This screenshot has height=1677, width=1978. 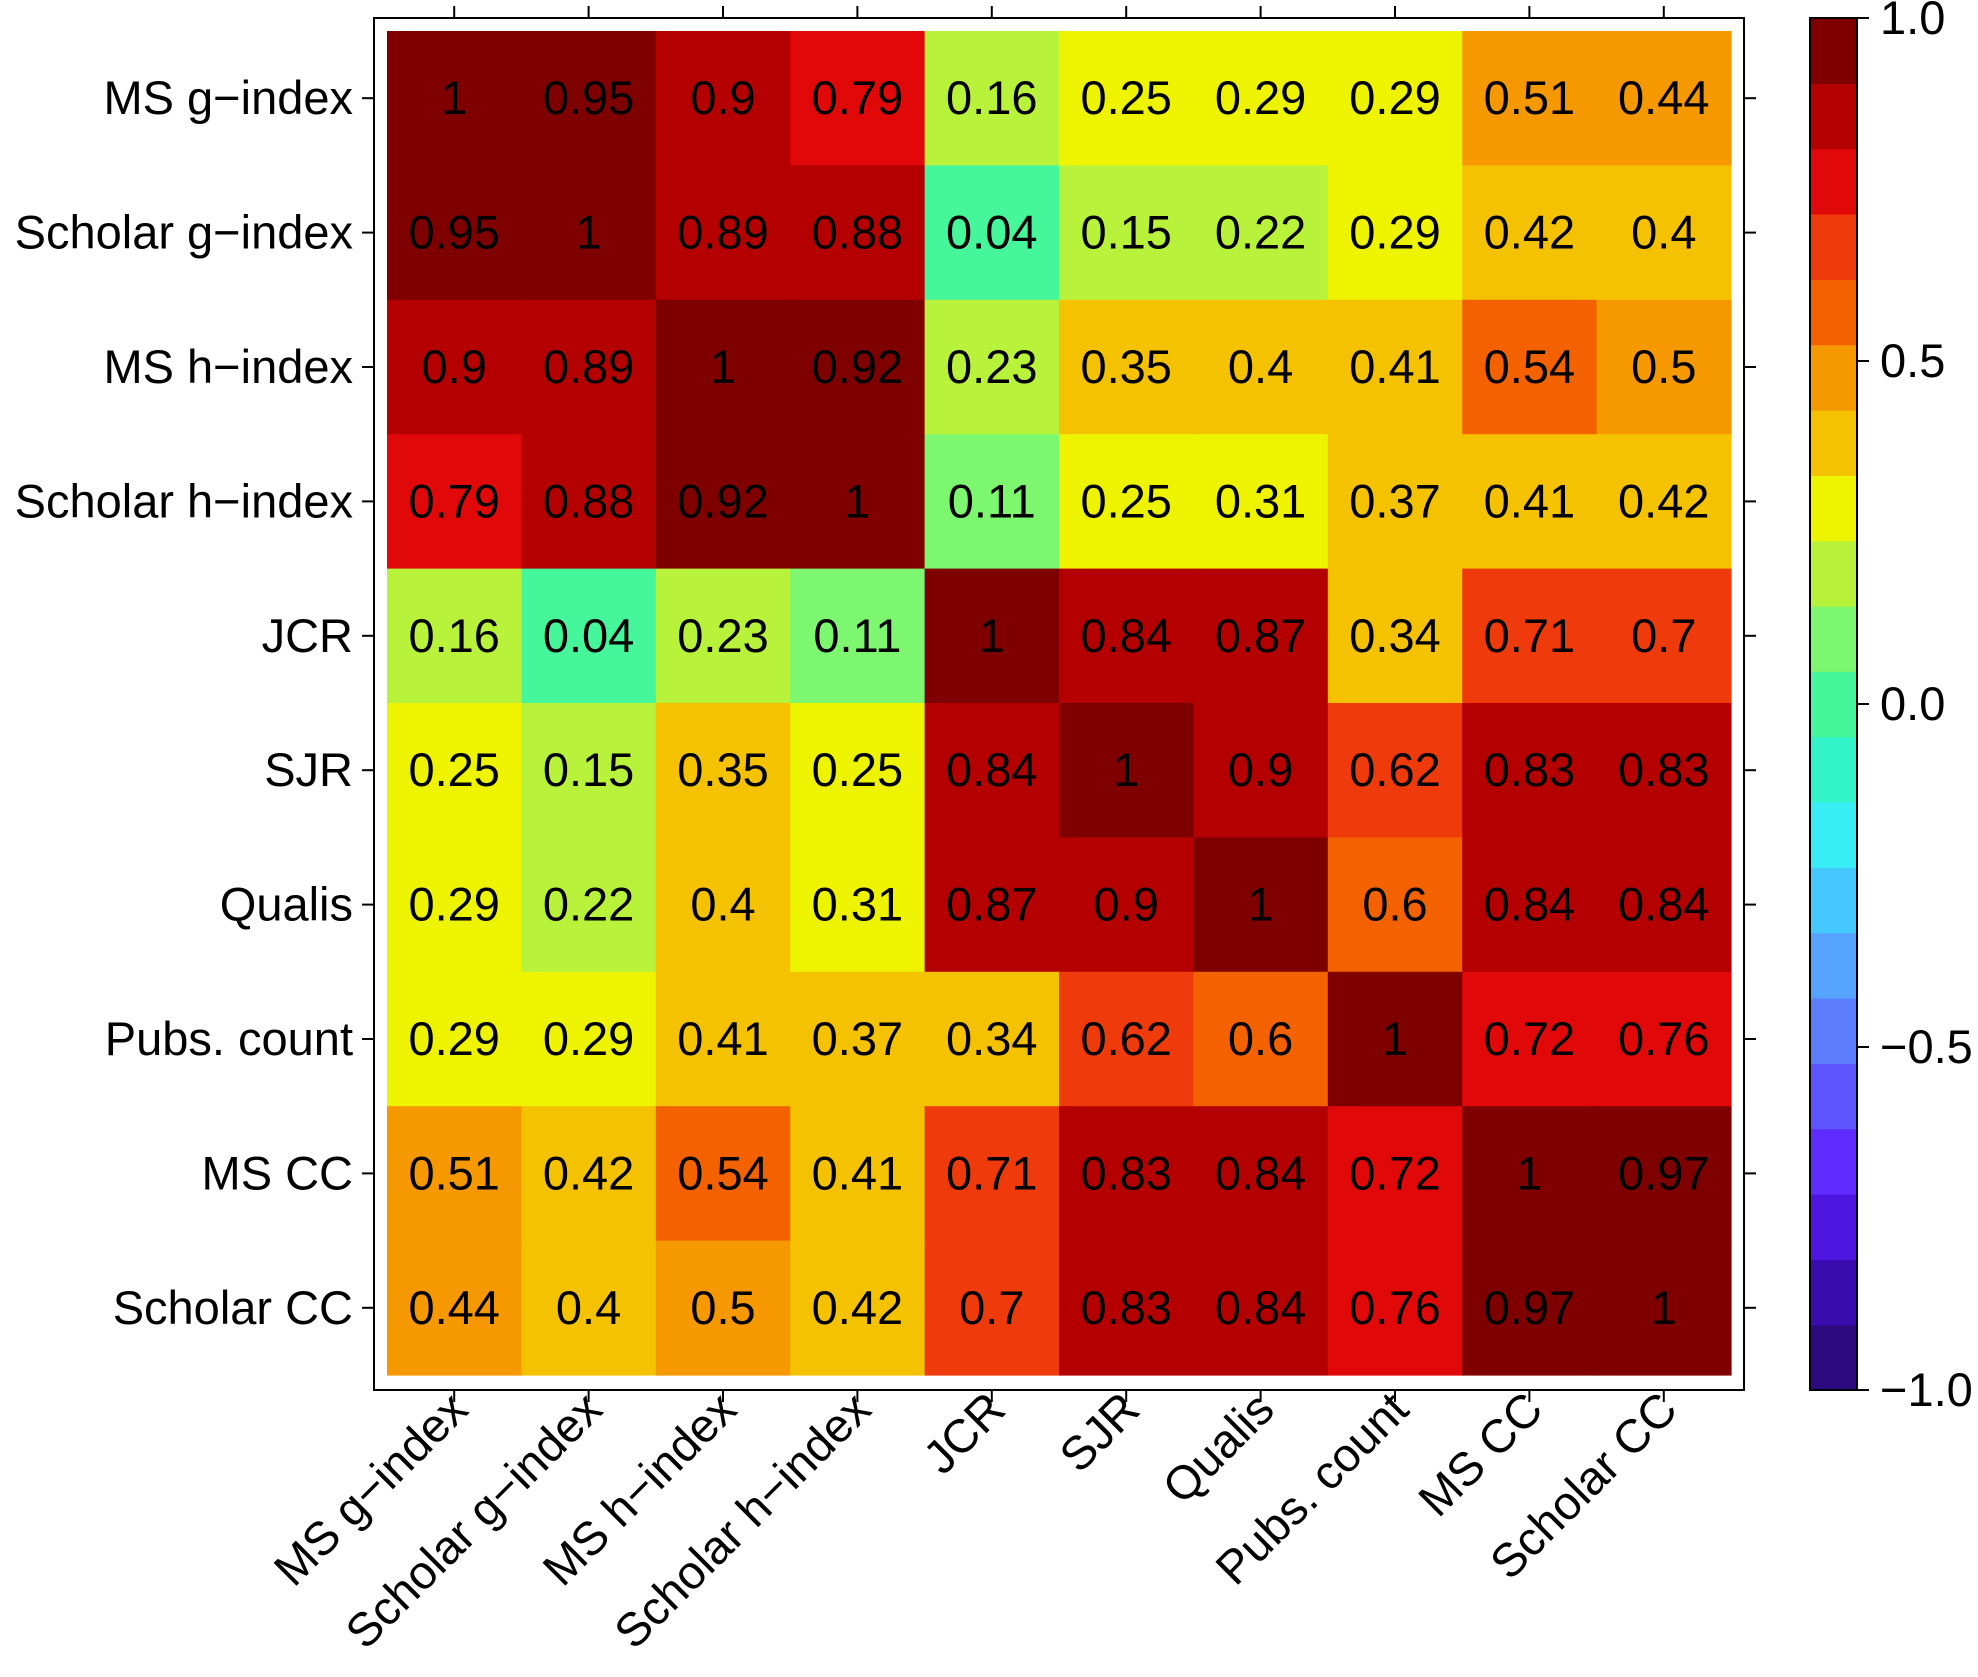 I want to click on heatmap-cell-r0-c9, so click(x=1664, y=98).